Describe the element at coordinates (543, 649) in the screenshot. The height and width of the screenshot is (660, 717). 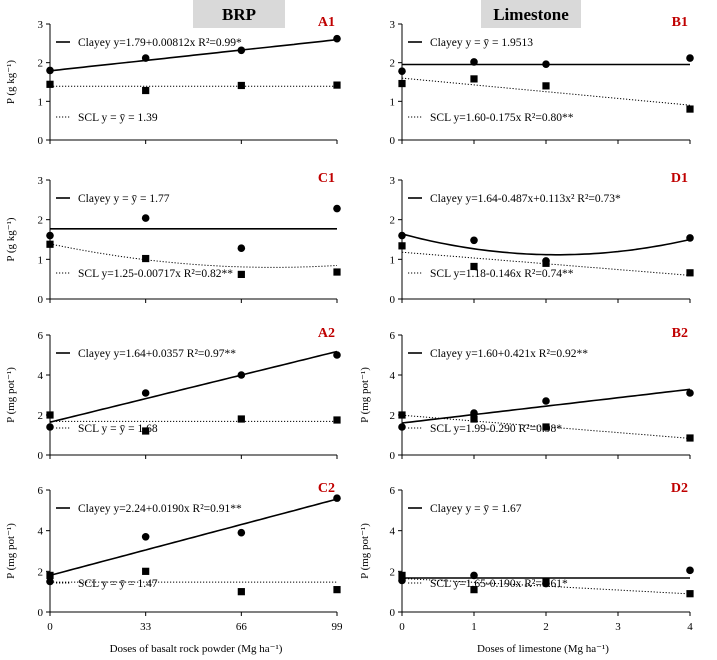
I see `x-axis-label-limestone: Doses of limestone (Mg ha⁻¹)` at that location.